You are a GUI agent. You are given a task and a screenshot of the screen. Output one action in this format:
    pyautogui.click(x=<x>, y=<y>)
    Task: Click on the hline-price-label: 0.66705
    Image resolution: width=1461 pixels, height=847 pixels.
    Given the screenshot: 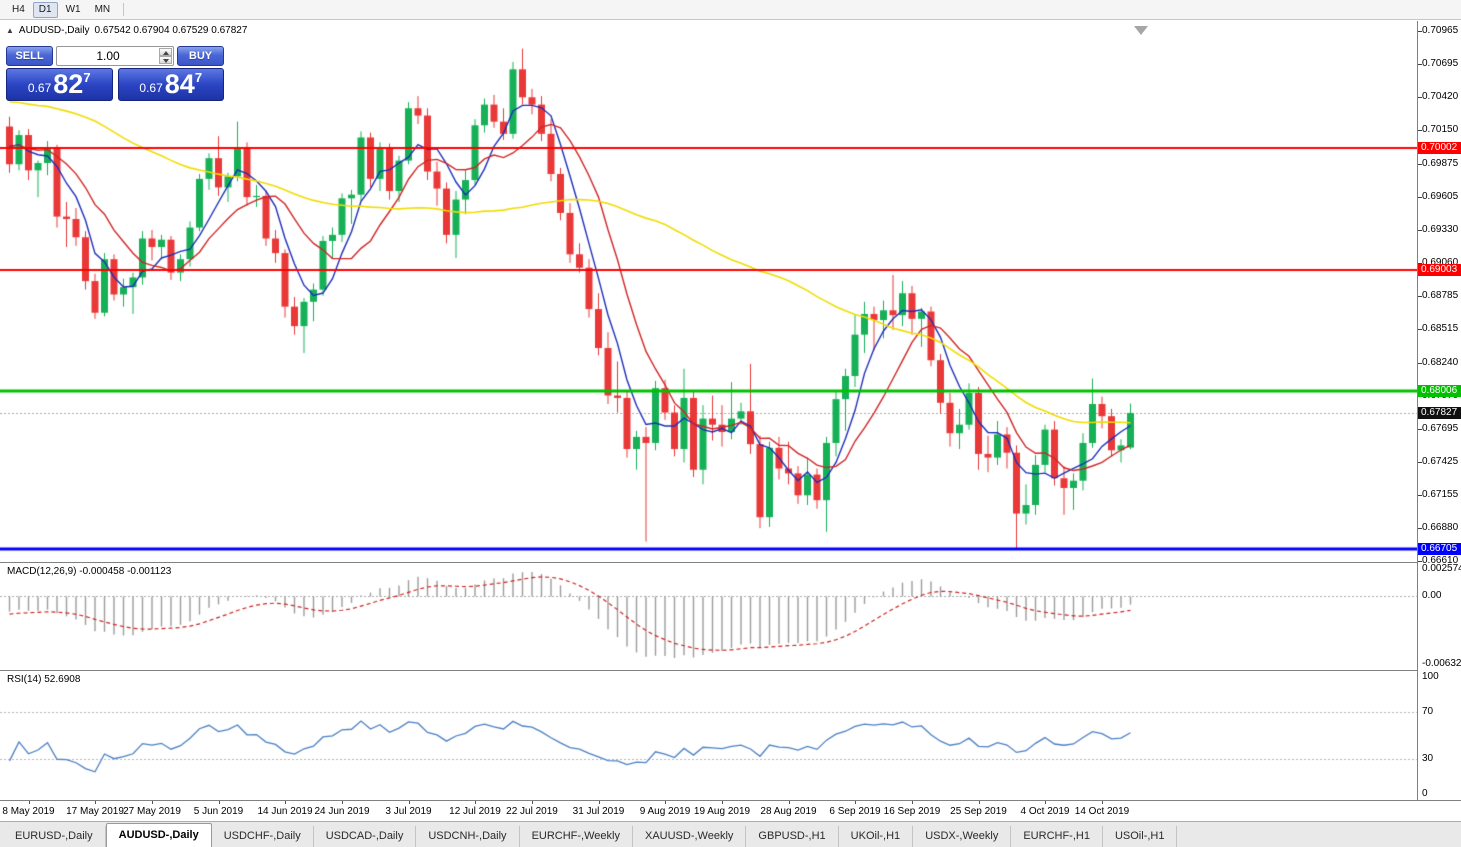 What is the action you would take?
    pyautogui.click(x=1439, y=549)
    